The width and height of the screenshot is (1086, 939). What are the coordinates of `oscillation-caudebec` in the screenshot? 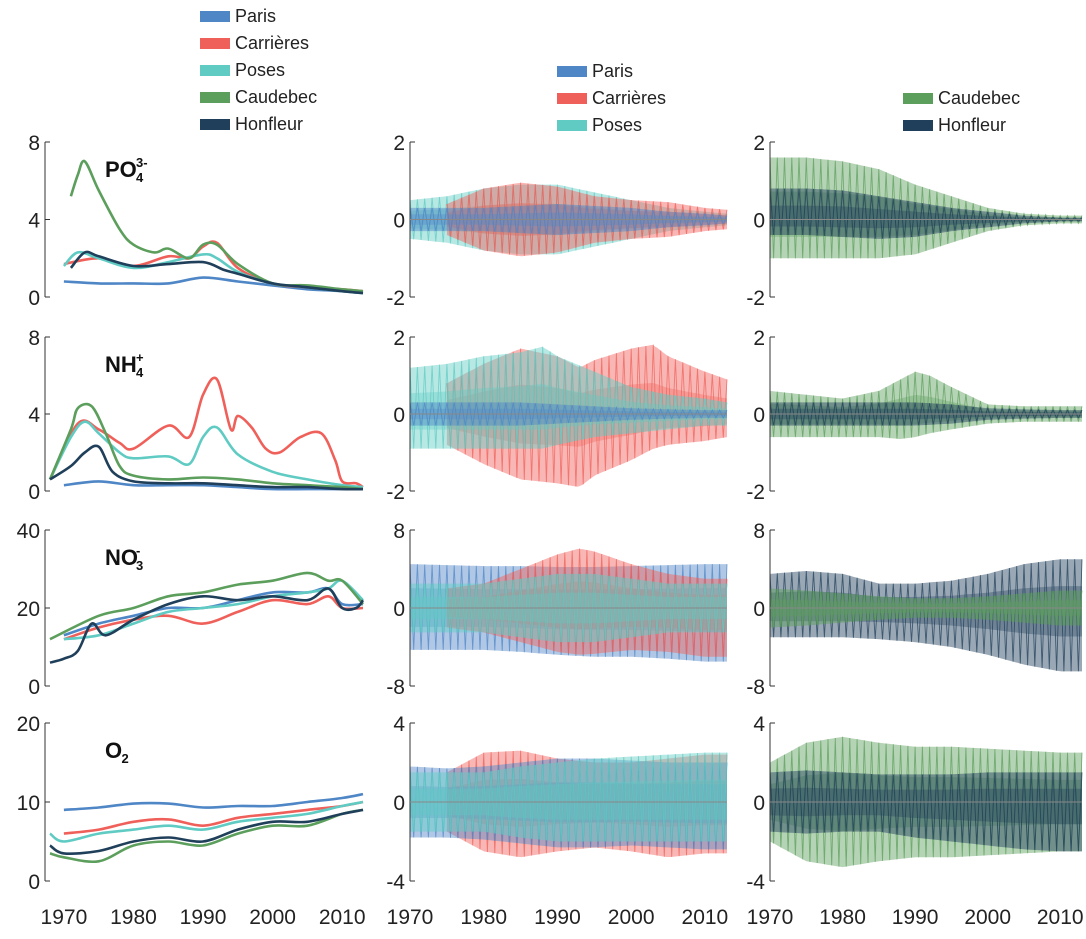 It's located at (926, 801).